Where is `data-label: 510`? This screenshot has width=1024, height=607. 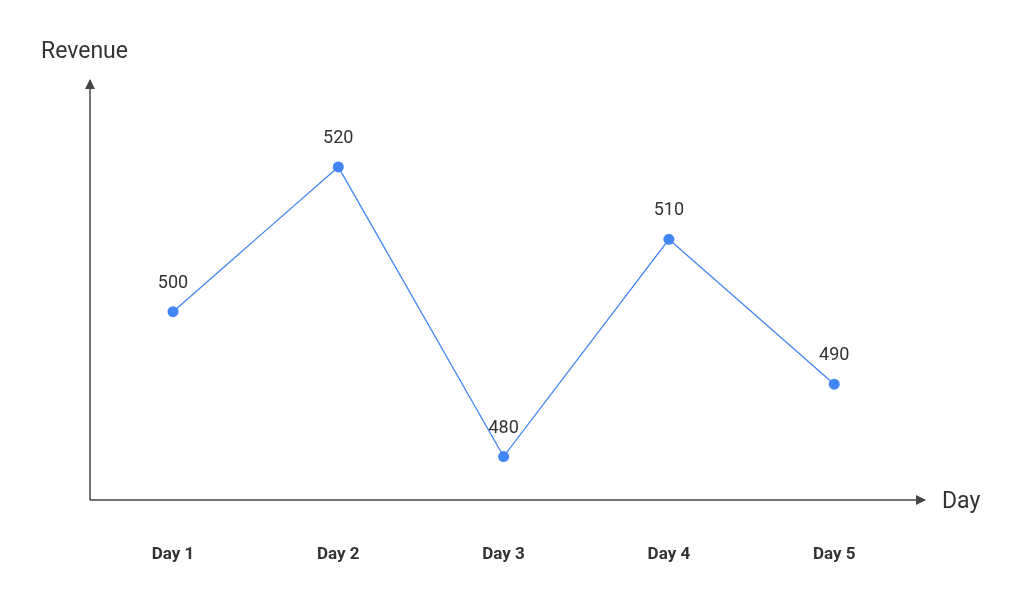 data-label: 510 is located at coordinates (669, 209).